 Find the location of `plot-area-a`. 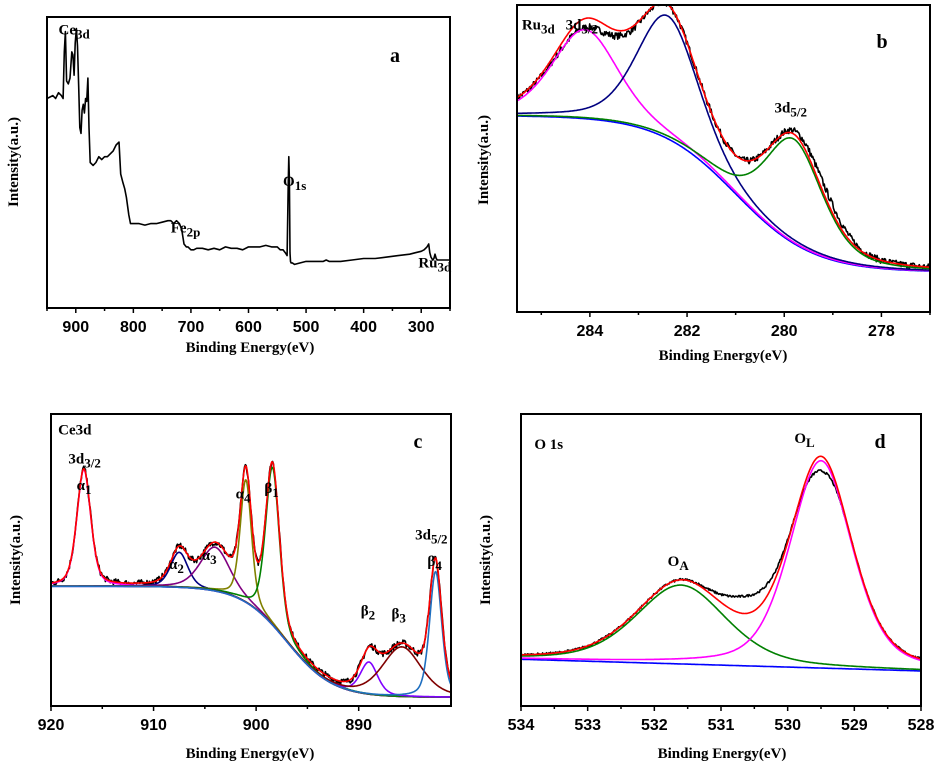

plot-area-a is located at coordinates (248, 146).